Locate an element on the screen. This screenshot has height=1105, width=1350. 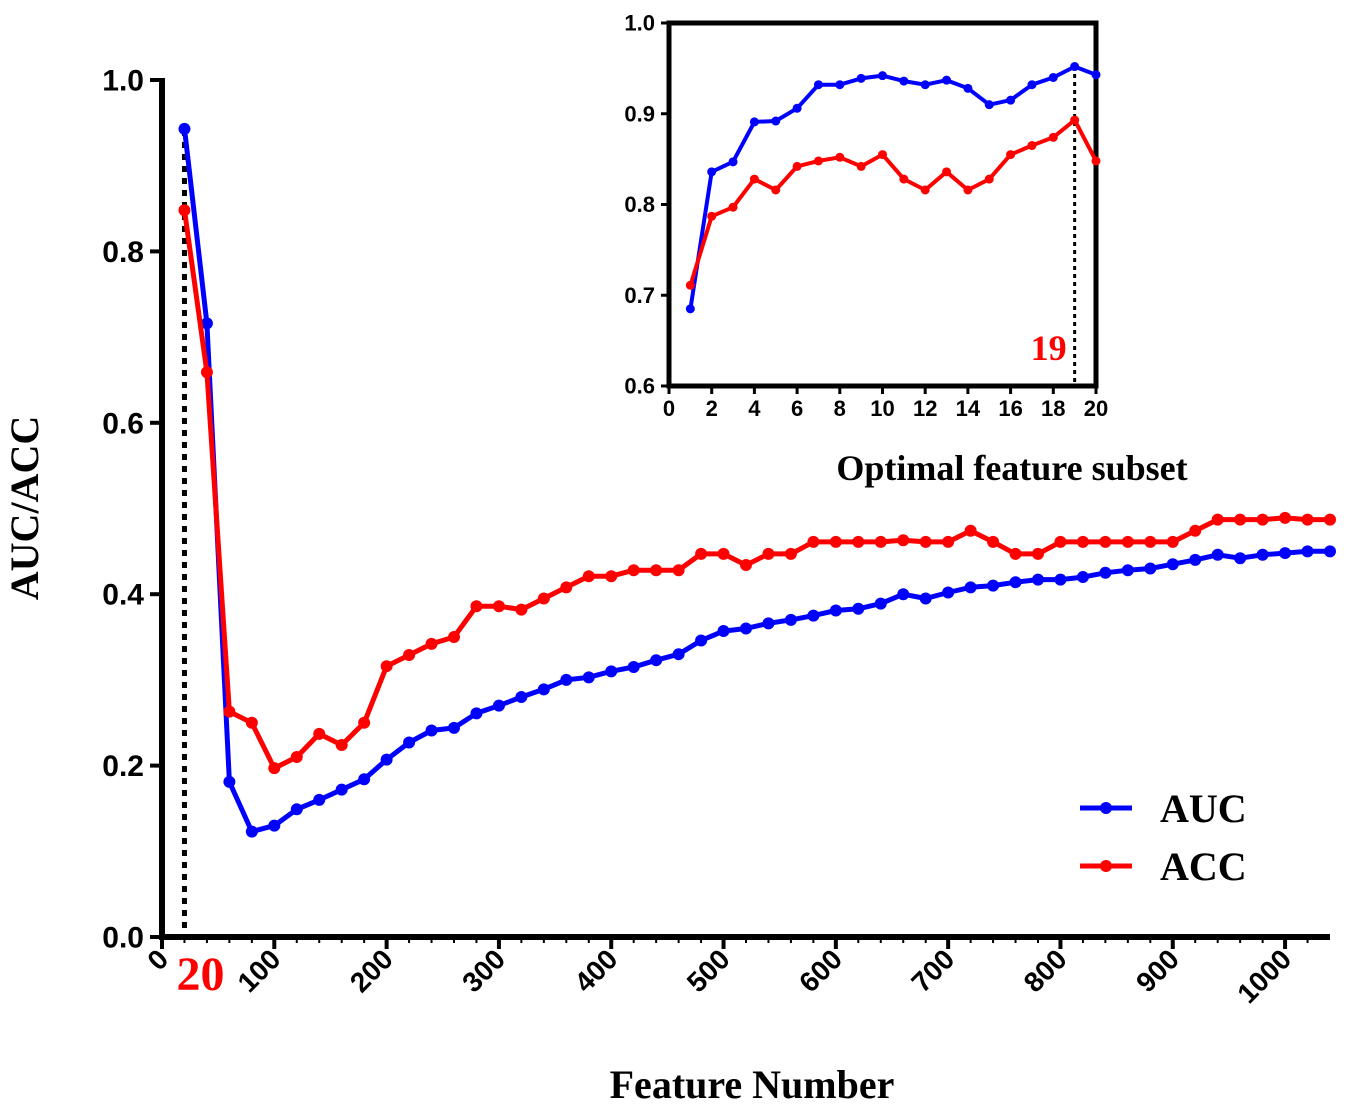
inset-x-tick-label: 16 is located at coordinates (1010, 408).